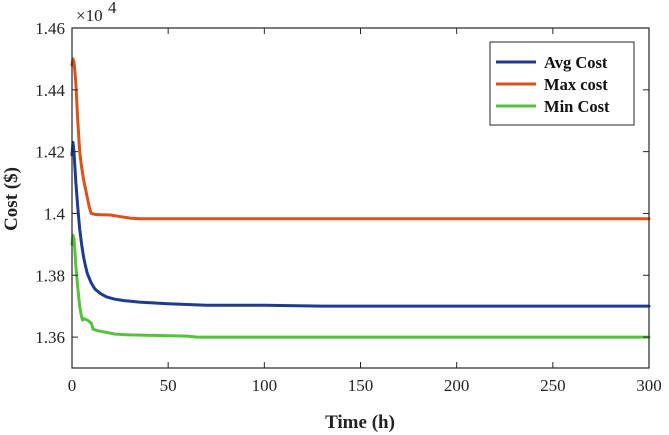 This screenshot has height=435, width=669. What do you see at coordinates (576, 62) in the screenshot?
I see `legend-label-avg-cost: Avg Cost` at bounding box center [576, 62].